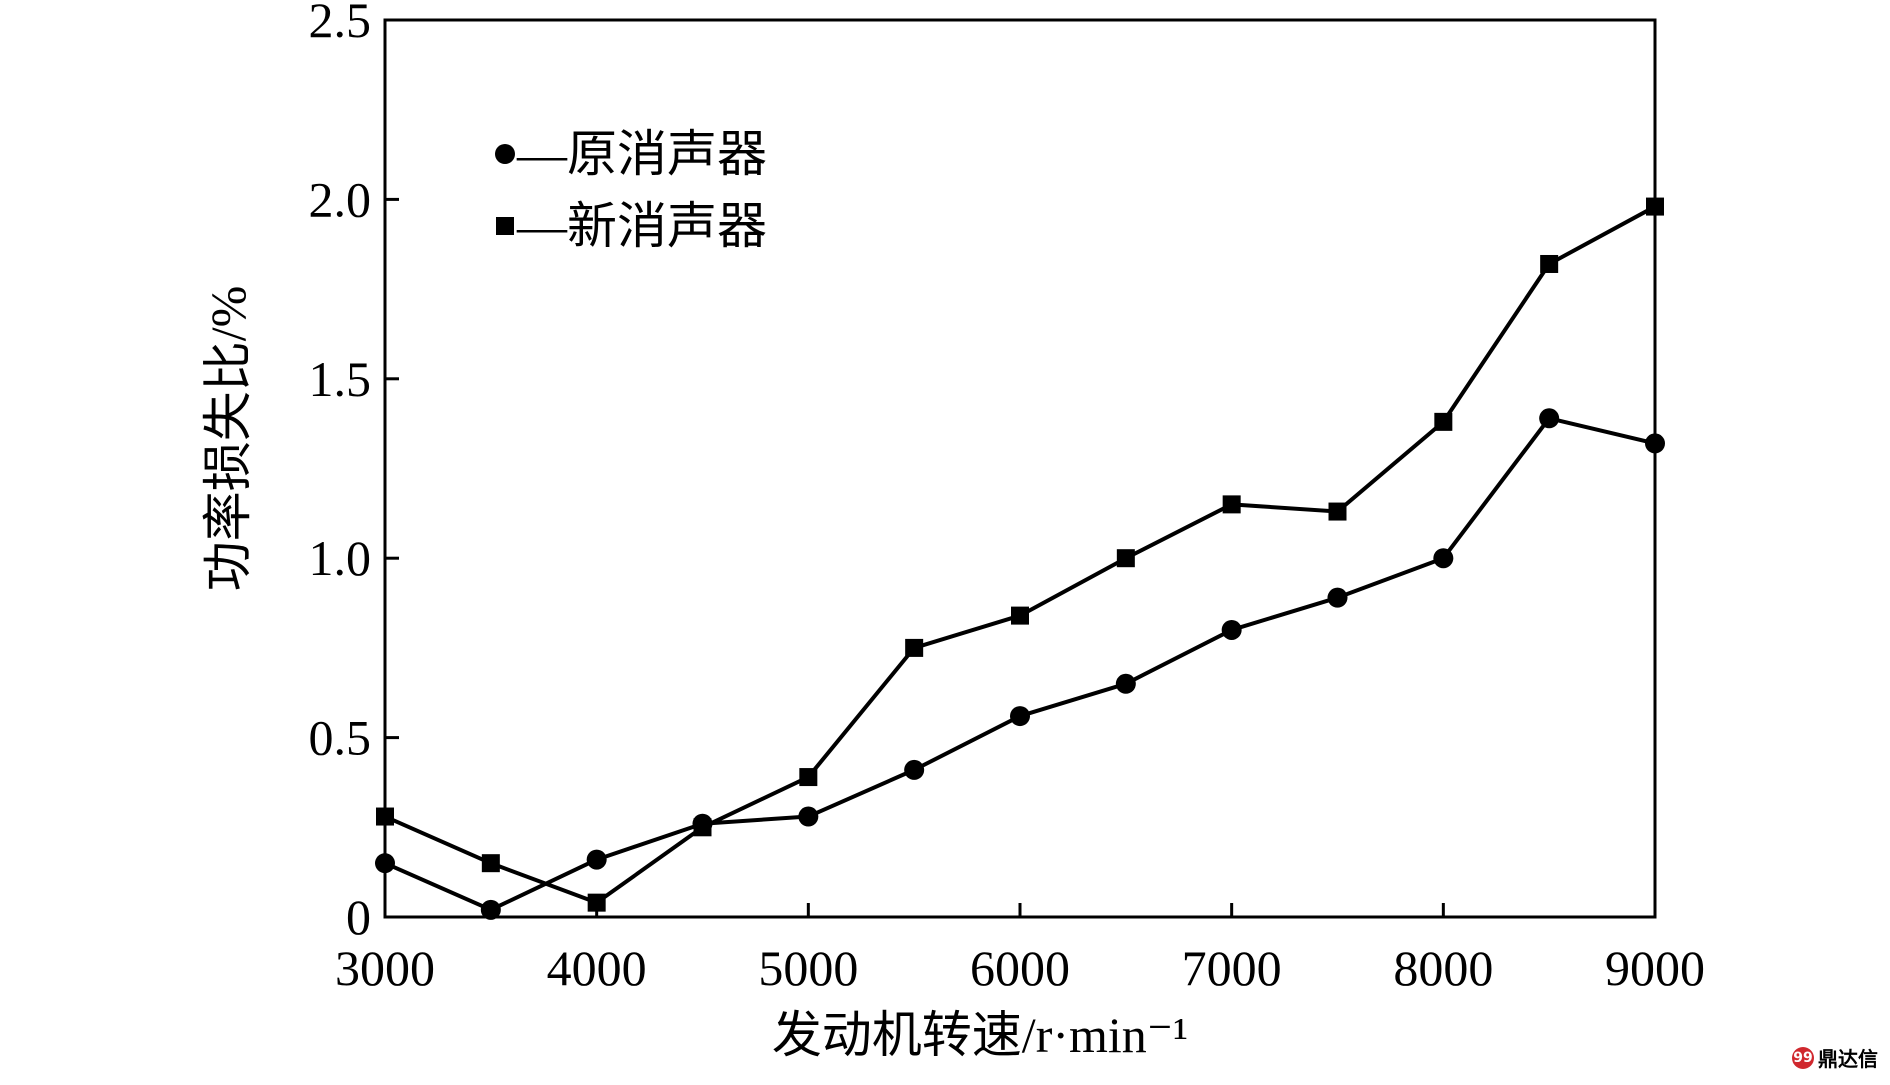  I want to click on x-axis-title: 发动机转速/r·min⁻¹, so click(980, 1035).